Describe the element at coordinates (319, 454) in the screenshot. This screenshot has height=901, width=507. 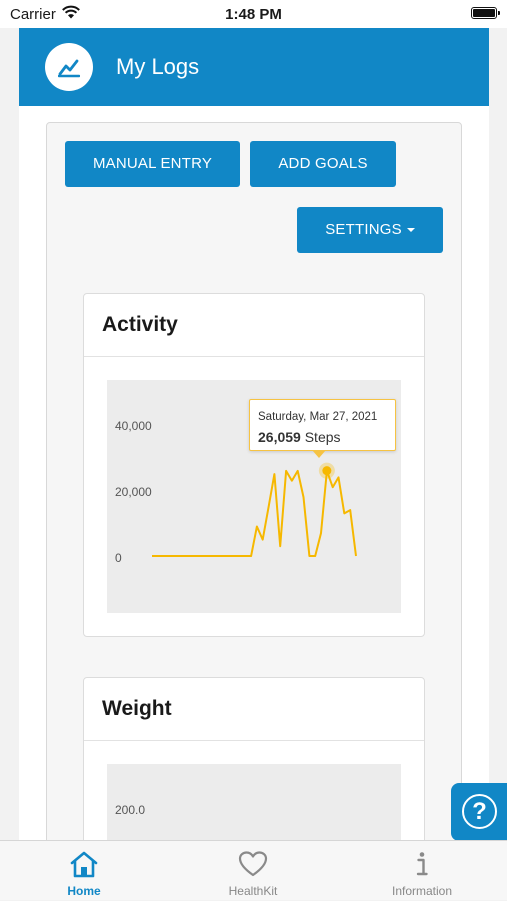
I see `tooltip-arrow` at that location.